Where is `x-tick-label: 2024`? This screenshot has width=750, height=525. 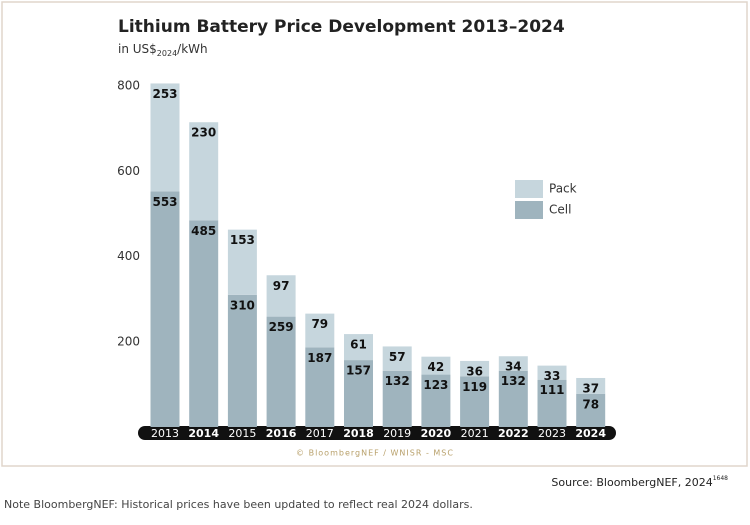 x-tick-label: 2024 is located at coordinates (590, 433).